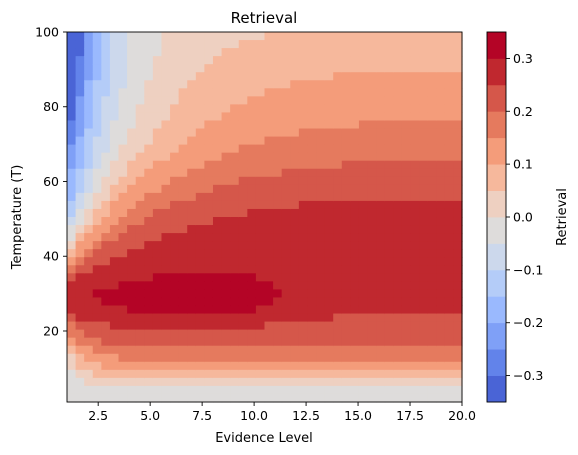 The image size is (578, 455). I want to click on y-tick-label: 20, so click(51, 330).